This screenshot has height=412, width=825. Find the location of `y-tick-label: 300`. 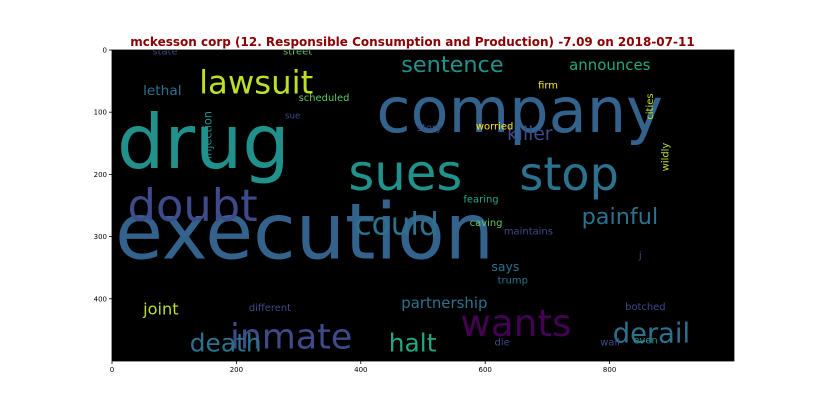

y-tick-label: 300 is located at coordinates (100, 237).